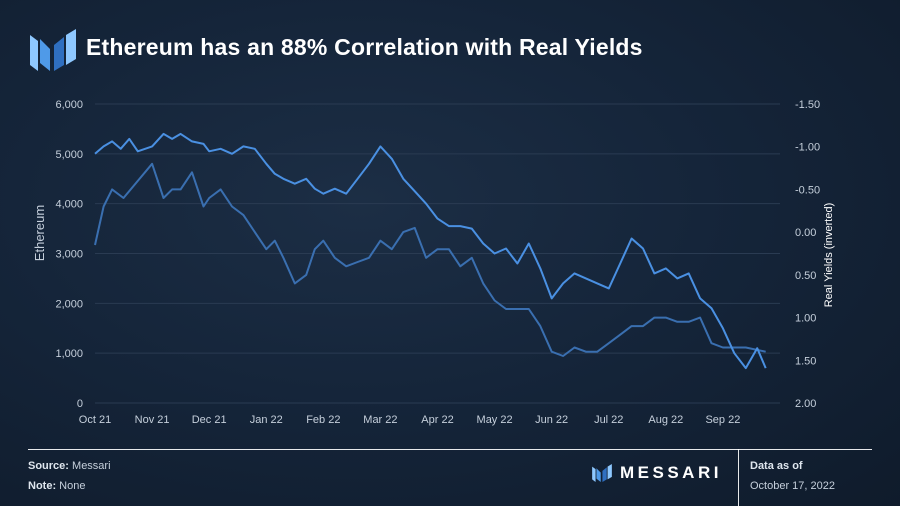  I want to click on messari-wordmark: MESSARI, so click(671, 472).